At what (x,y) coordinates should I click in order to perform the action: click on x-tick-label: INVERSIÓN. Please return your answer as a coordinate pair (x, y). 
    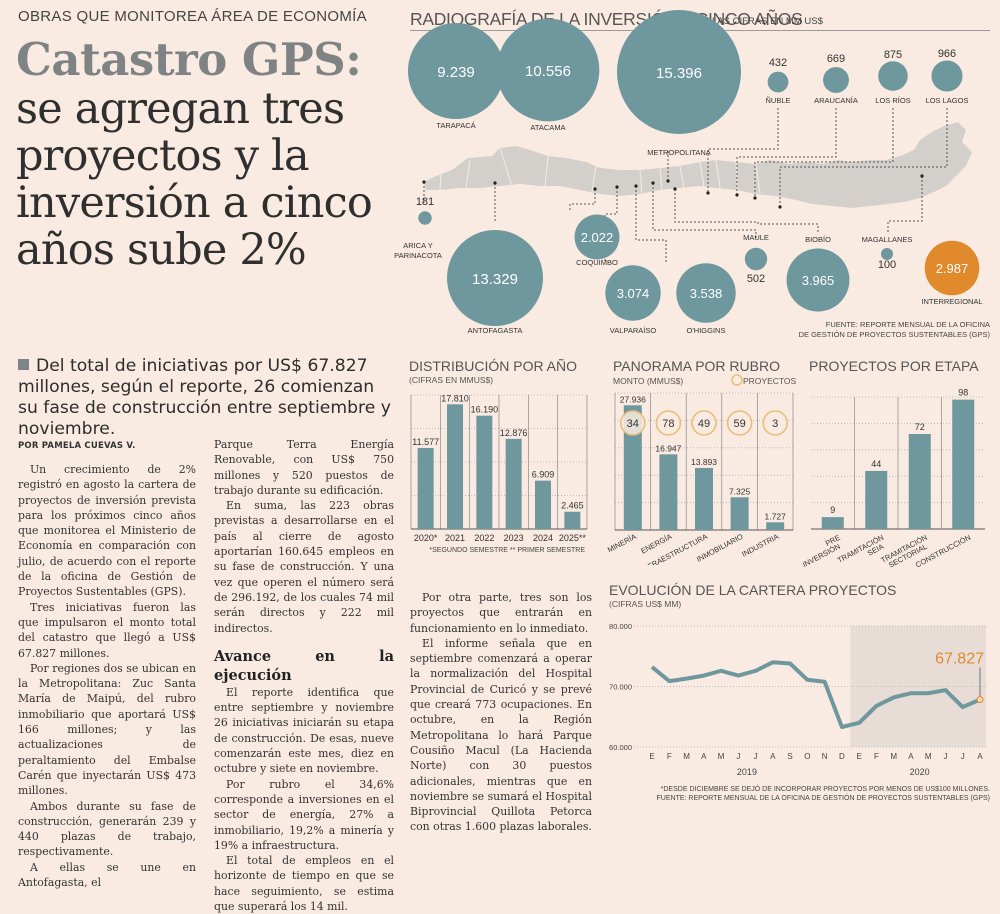
    Looking at the image, I should click on (822, 555).